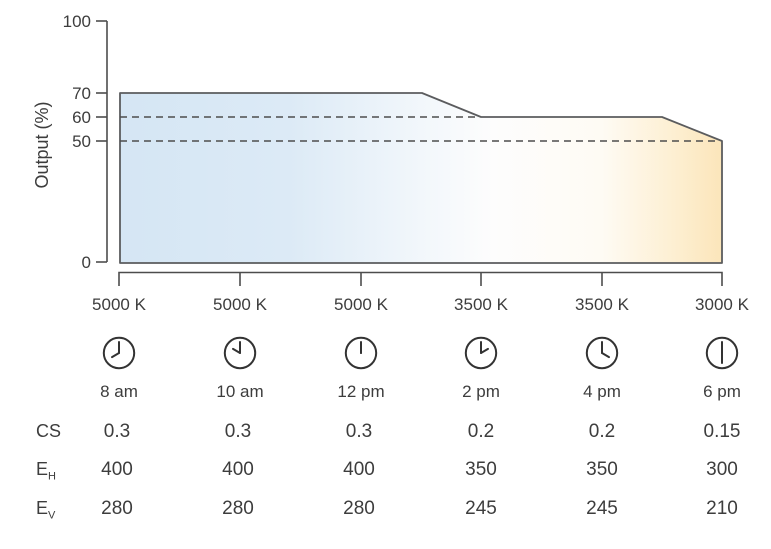 The width and height of the screenshot is (771, 549). What do you see at coordinates (42, 144) in the screenshot?
I see `y-axis-title: Output (%)` at bounding box center [42, 144].